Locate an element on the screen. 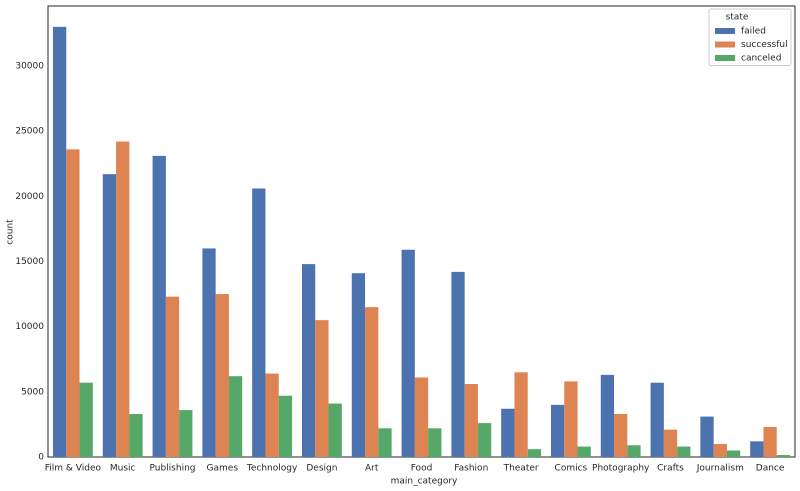 The width and height of the screenshot is (800, 491). y-tick-label: 30000 is located at coordinates (29, 66).